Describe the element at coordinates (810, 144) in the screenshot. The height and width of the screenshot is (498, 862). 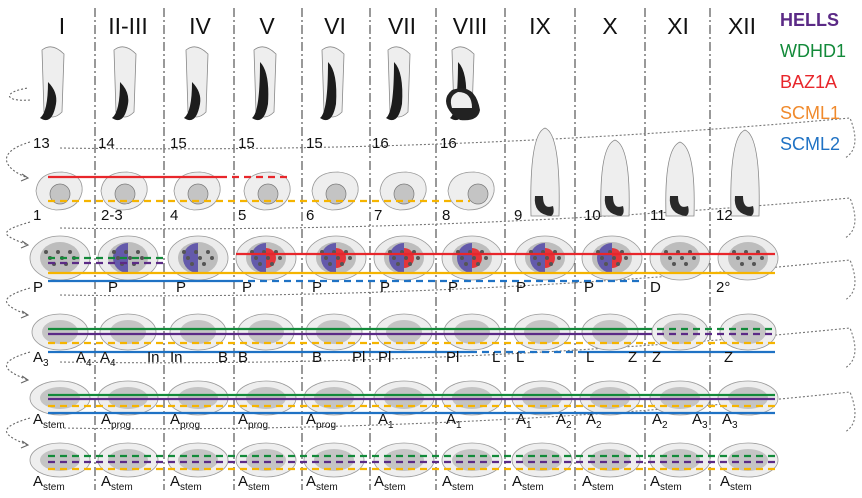
I see `legend-item: SCML2` at that location.